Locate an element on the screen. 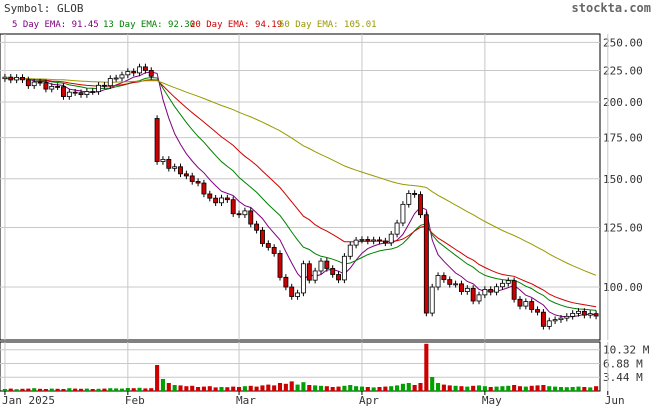  price-tick-label: 100.00 is located at coordinates (623, 287).